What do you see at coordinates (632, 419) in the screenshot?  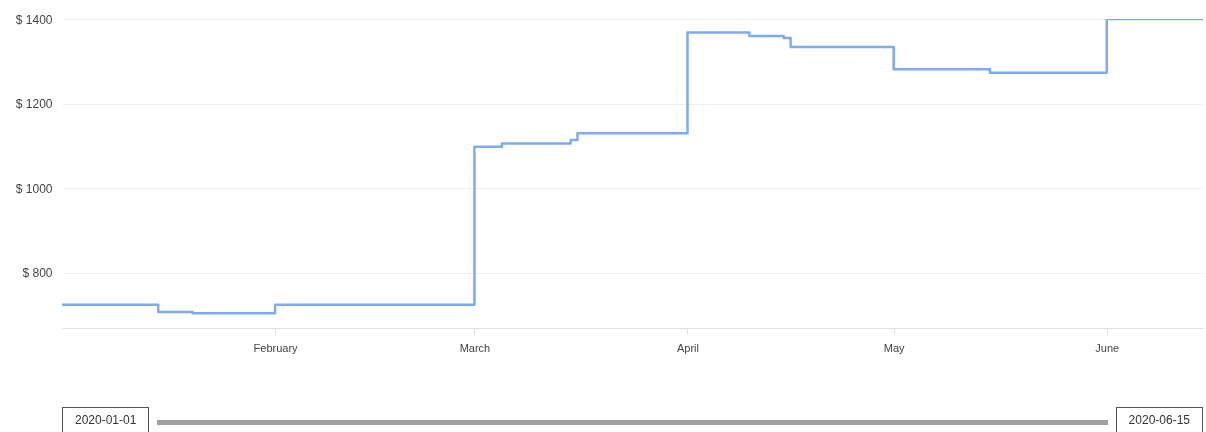 I see `date-range-slider: 2020-01-01 2020-06-15` at bounding box center [632, 419].